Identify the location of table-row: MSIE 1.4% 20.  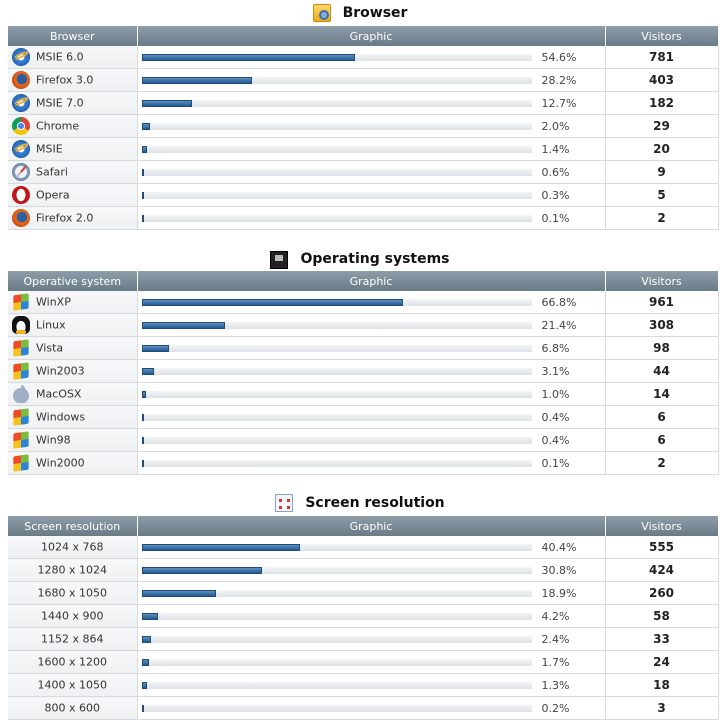
(363, 149).